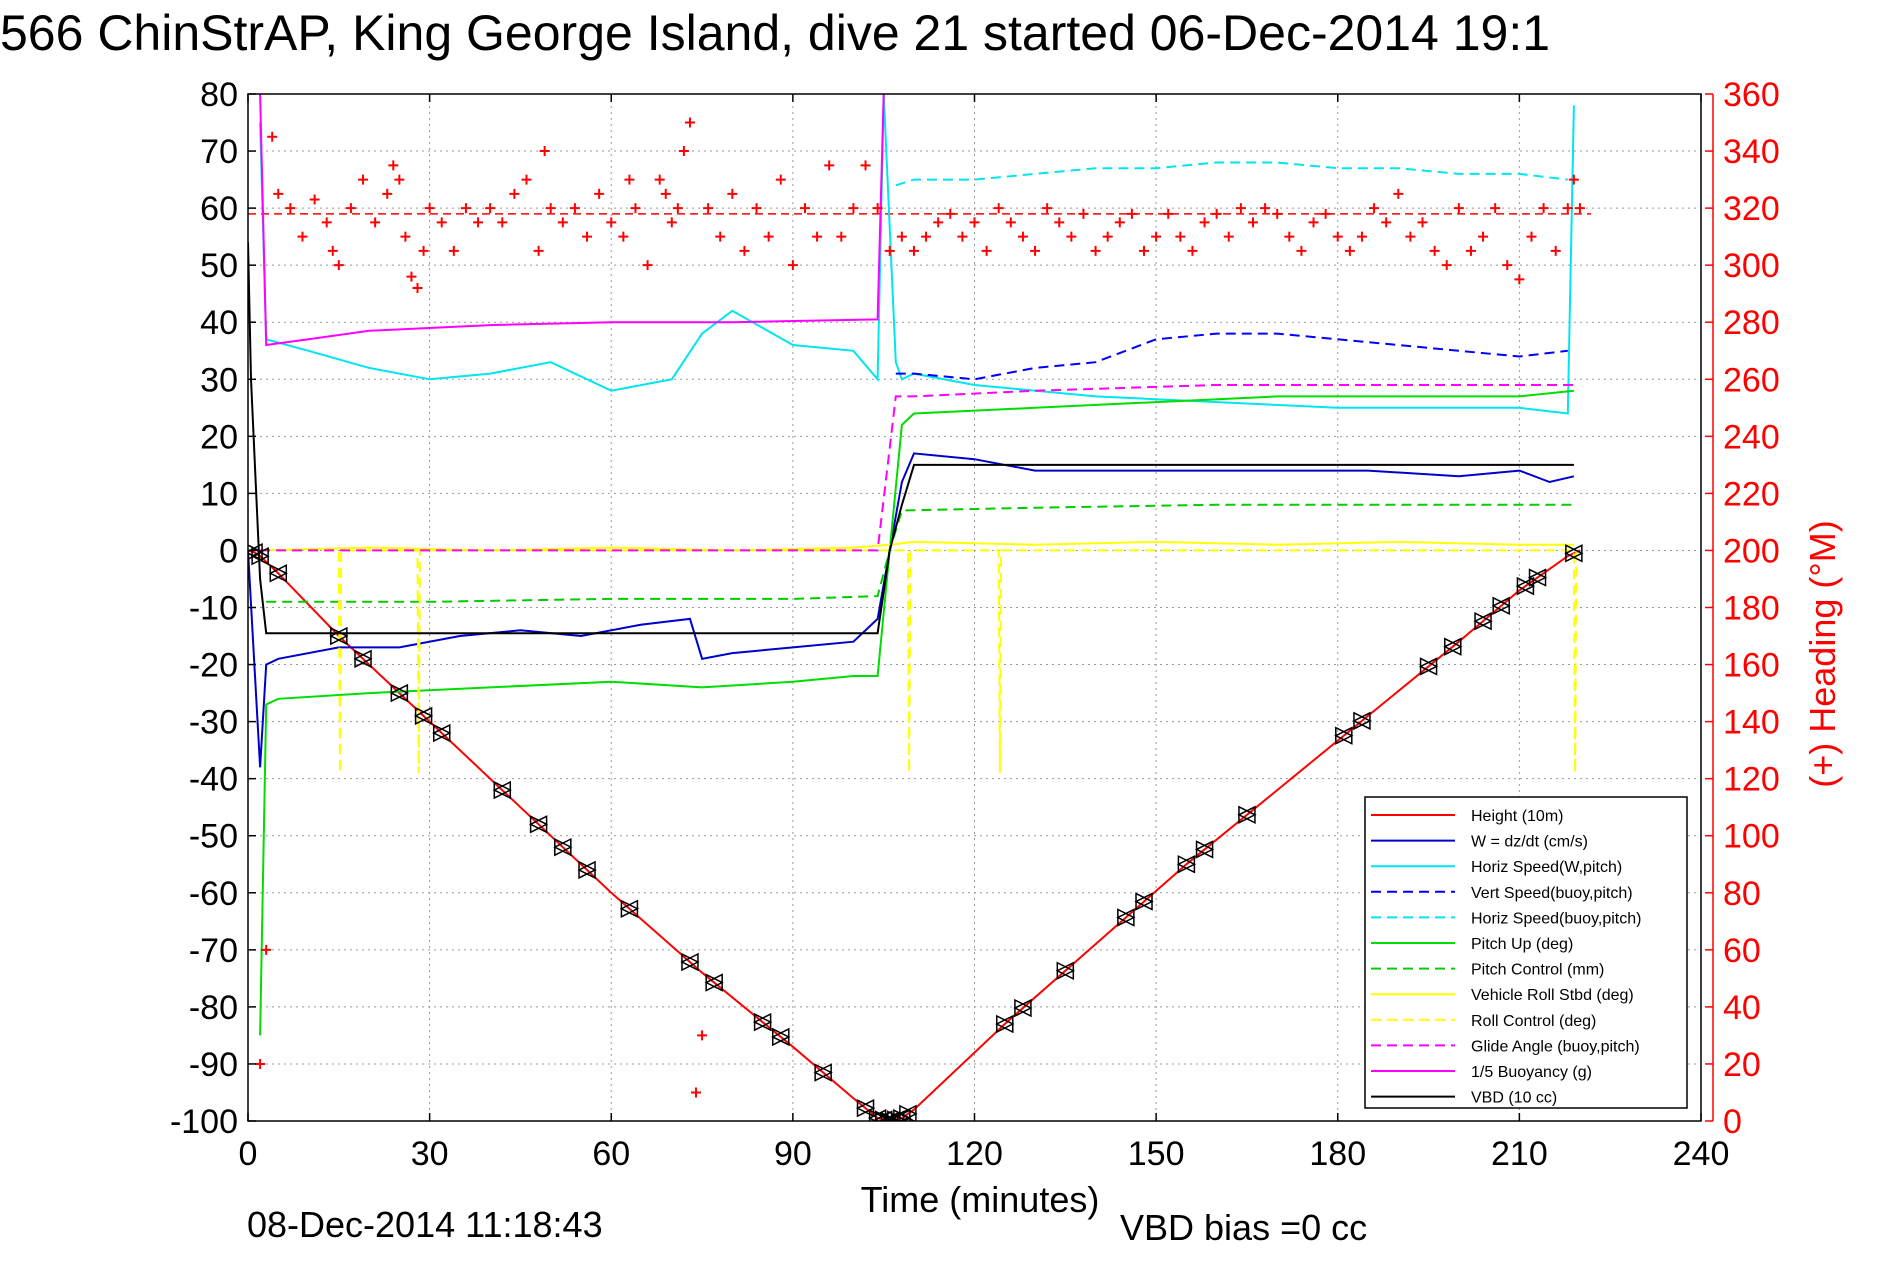 The width and height of the screenshot is (1891, 1267). Describe the element at coordinates (1751, 209) in the screenshot. I see `y2-tick-label: 320` at that location.